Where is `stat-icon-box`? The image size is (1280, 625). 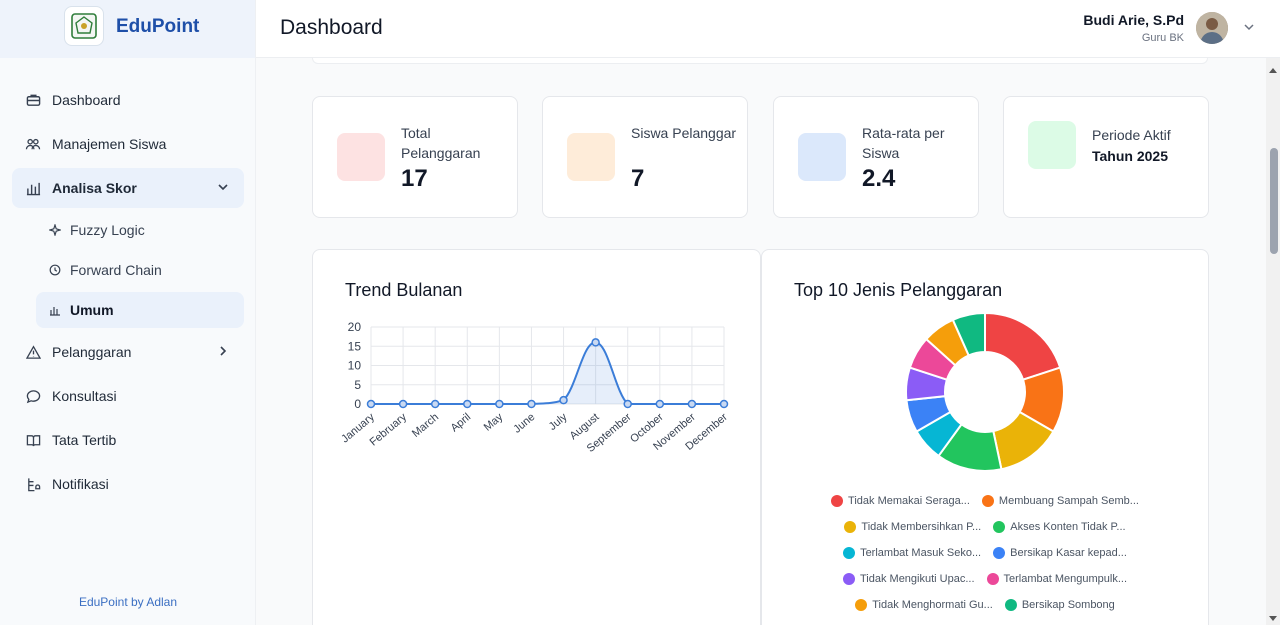
stat-icon-box is located at coordinates (1052, 145).